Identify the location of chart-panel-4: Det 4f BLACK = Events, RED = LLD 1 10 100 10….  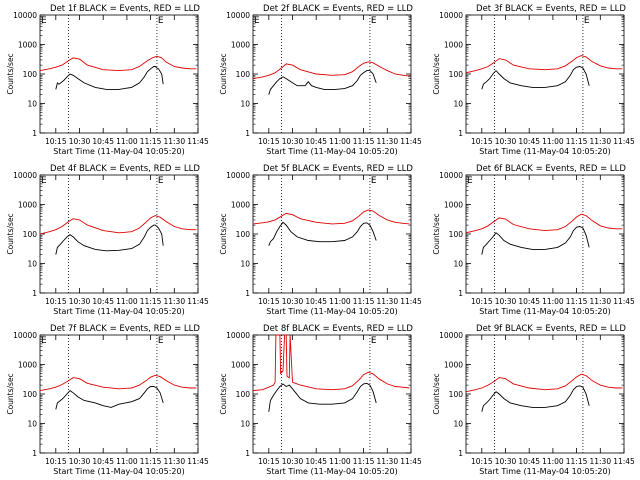
(107, 240).